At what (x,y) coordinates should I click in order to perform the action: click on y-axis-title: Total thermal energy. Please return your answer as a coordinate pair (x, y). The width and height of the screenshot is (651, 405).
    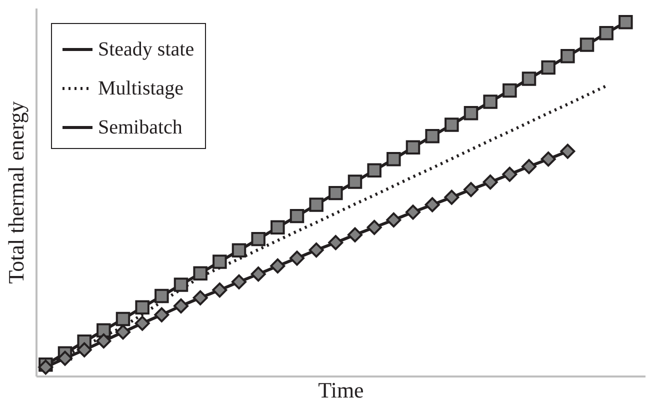
    Looking at the image, I should click on (16, 192).